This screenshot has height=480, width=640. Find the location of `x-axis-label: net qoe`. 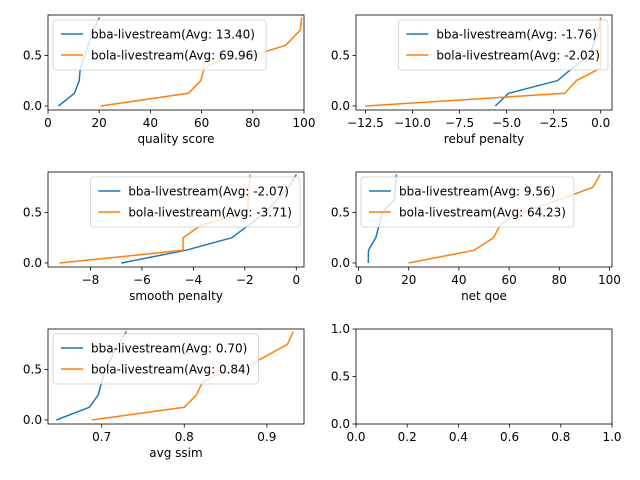

x-axis-label: net qoe is located at coordinates (484, 296).